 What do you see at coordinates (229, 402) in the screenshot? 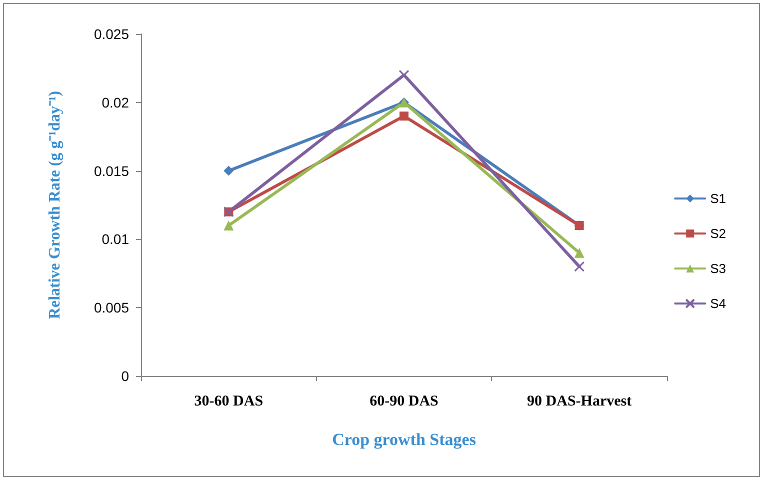
I see `x-tick-label: 30-60 DAS` at bounding box center [229, 402].